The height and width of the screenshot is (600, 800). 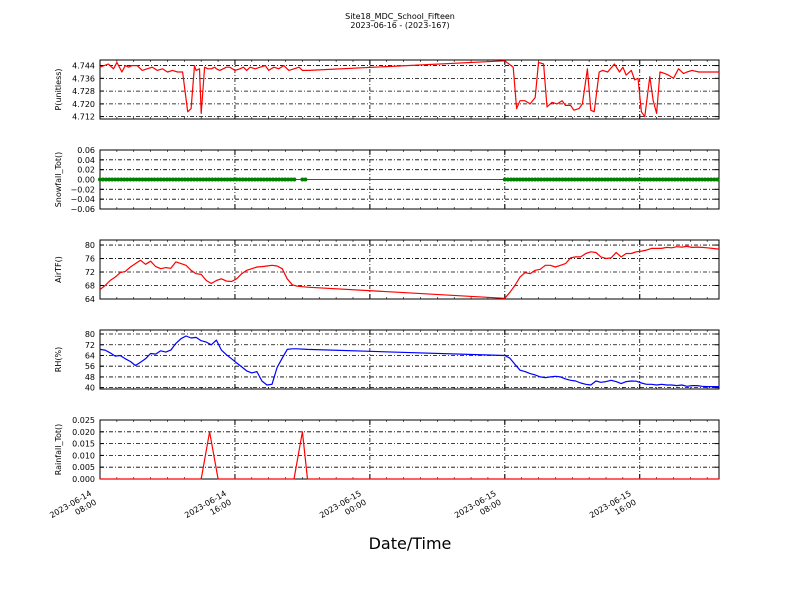 I want to click on pressure-y-tick-label: 4.736, so click(x=83, y=78).